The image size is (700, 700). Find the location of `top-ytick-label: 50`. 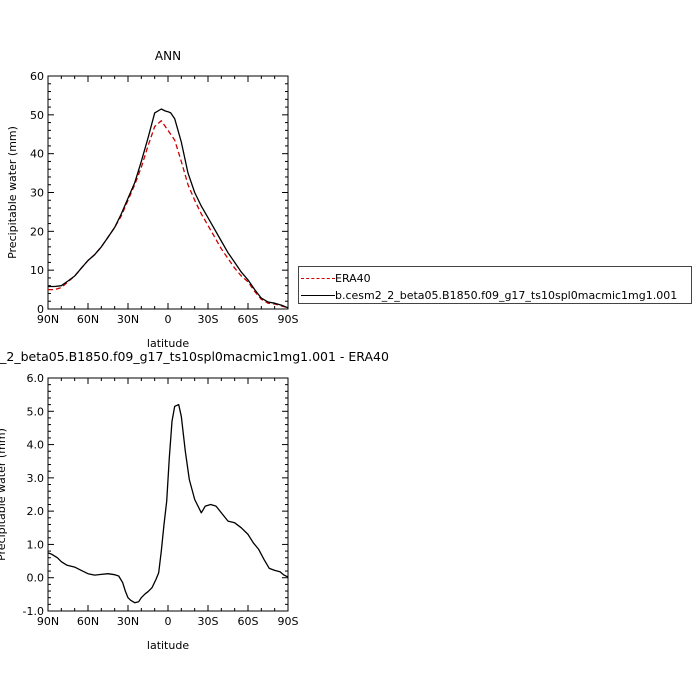

top-ytick-label: 50 is located at coordinates (37, 115).